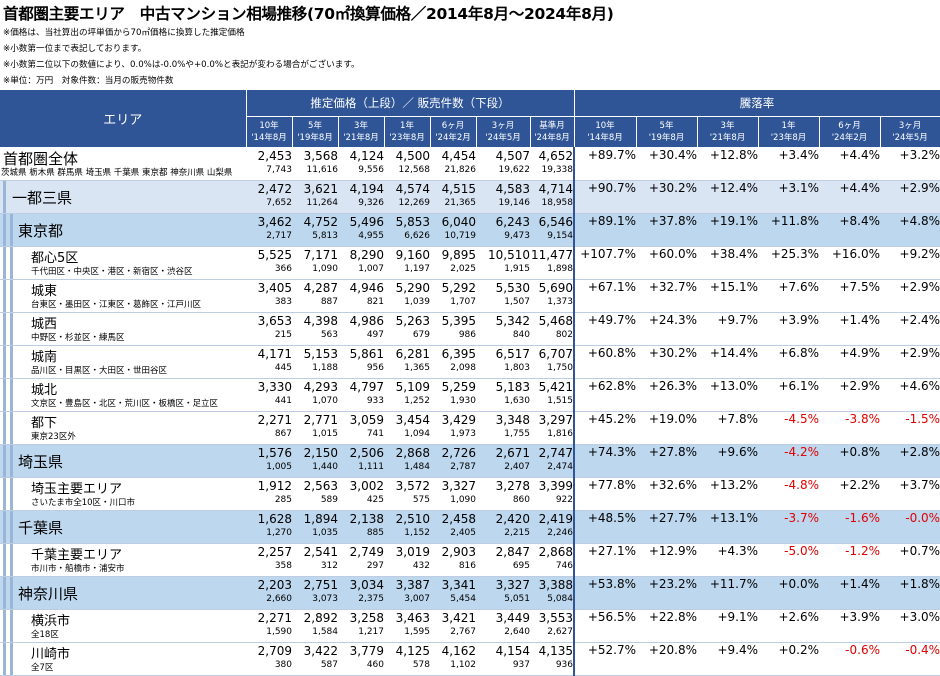 This screenshot has width=940, height=676. What do you see at coordinates (517, 533) in the screenshot?
I see `listing-count: 2,215` at bounding box center [517, 533].